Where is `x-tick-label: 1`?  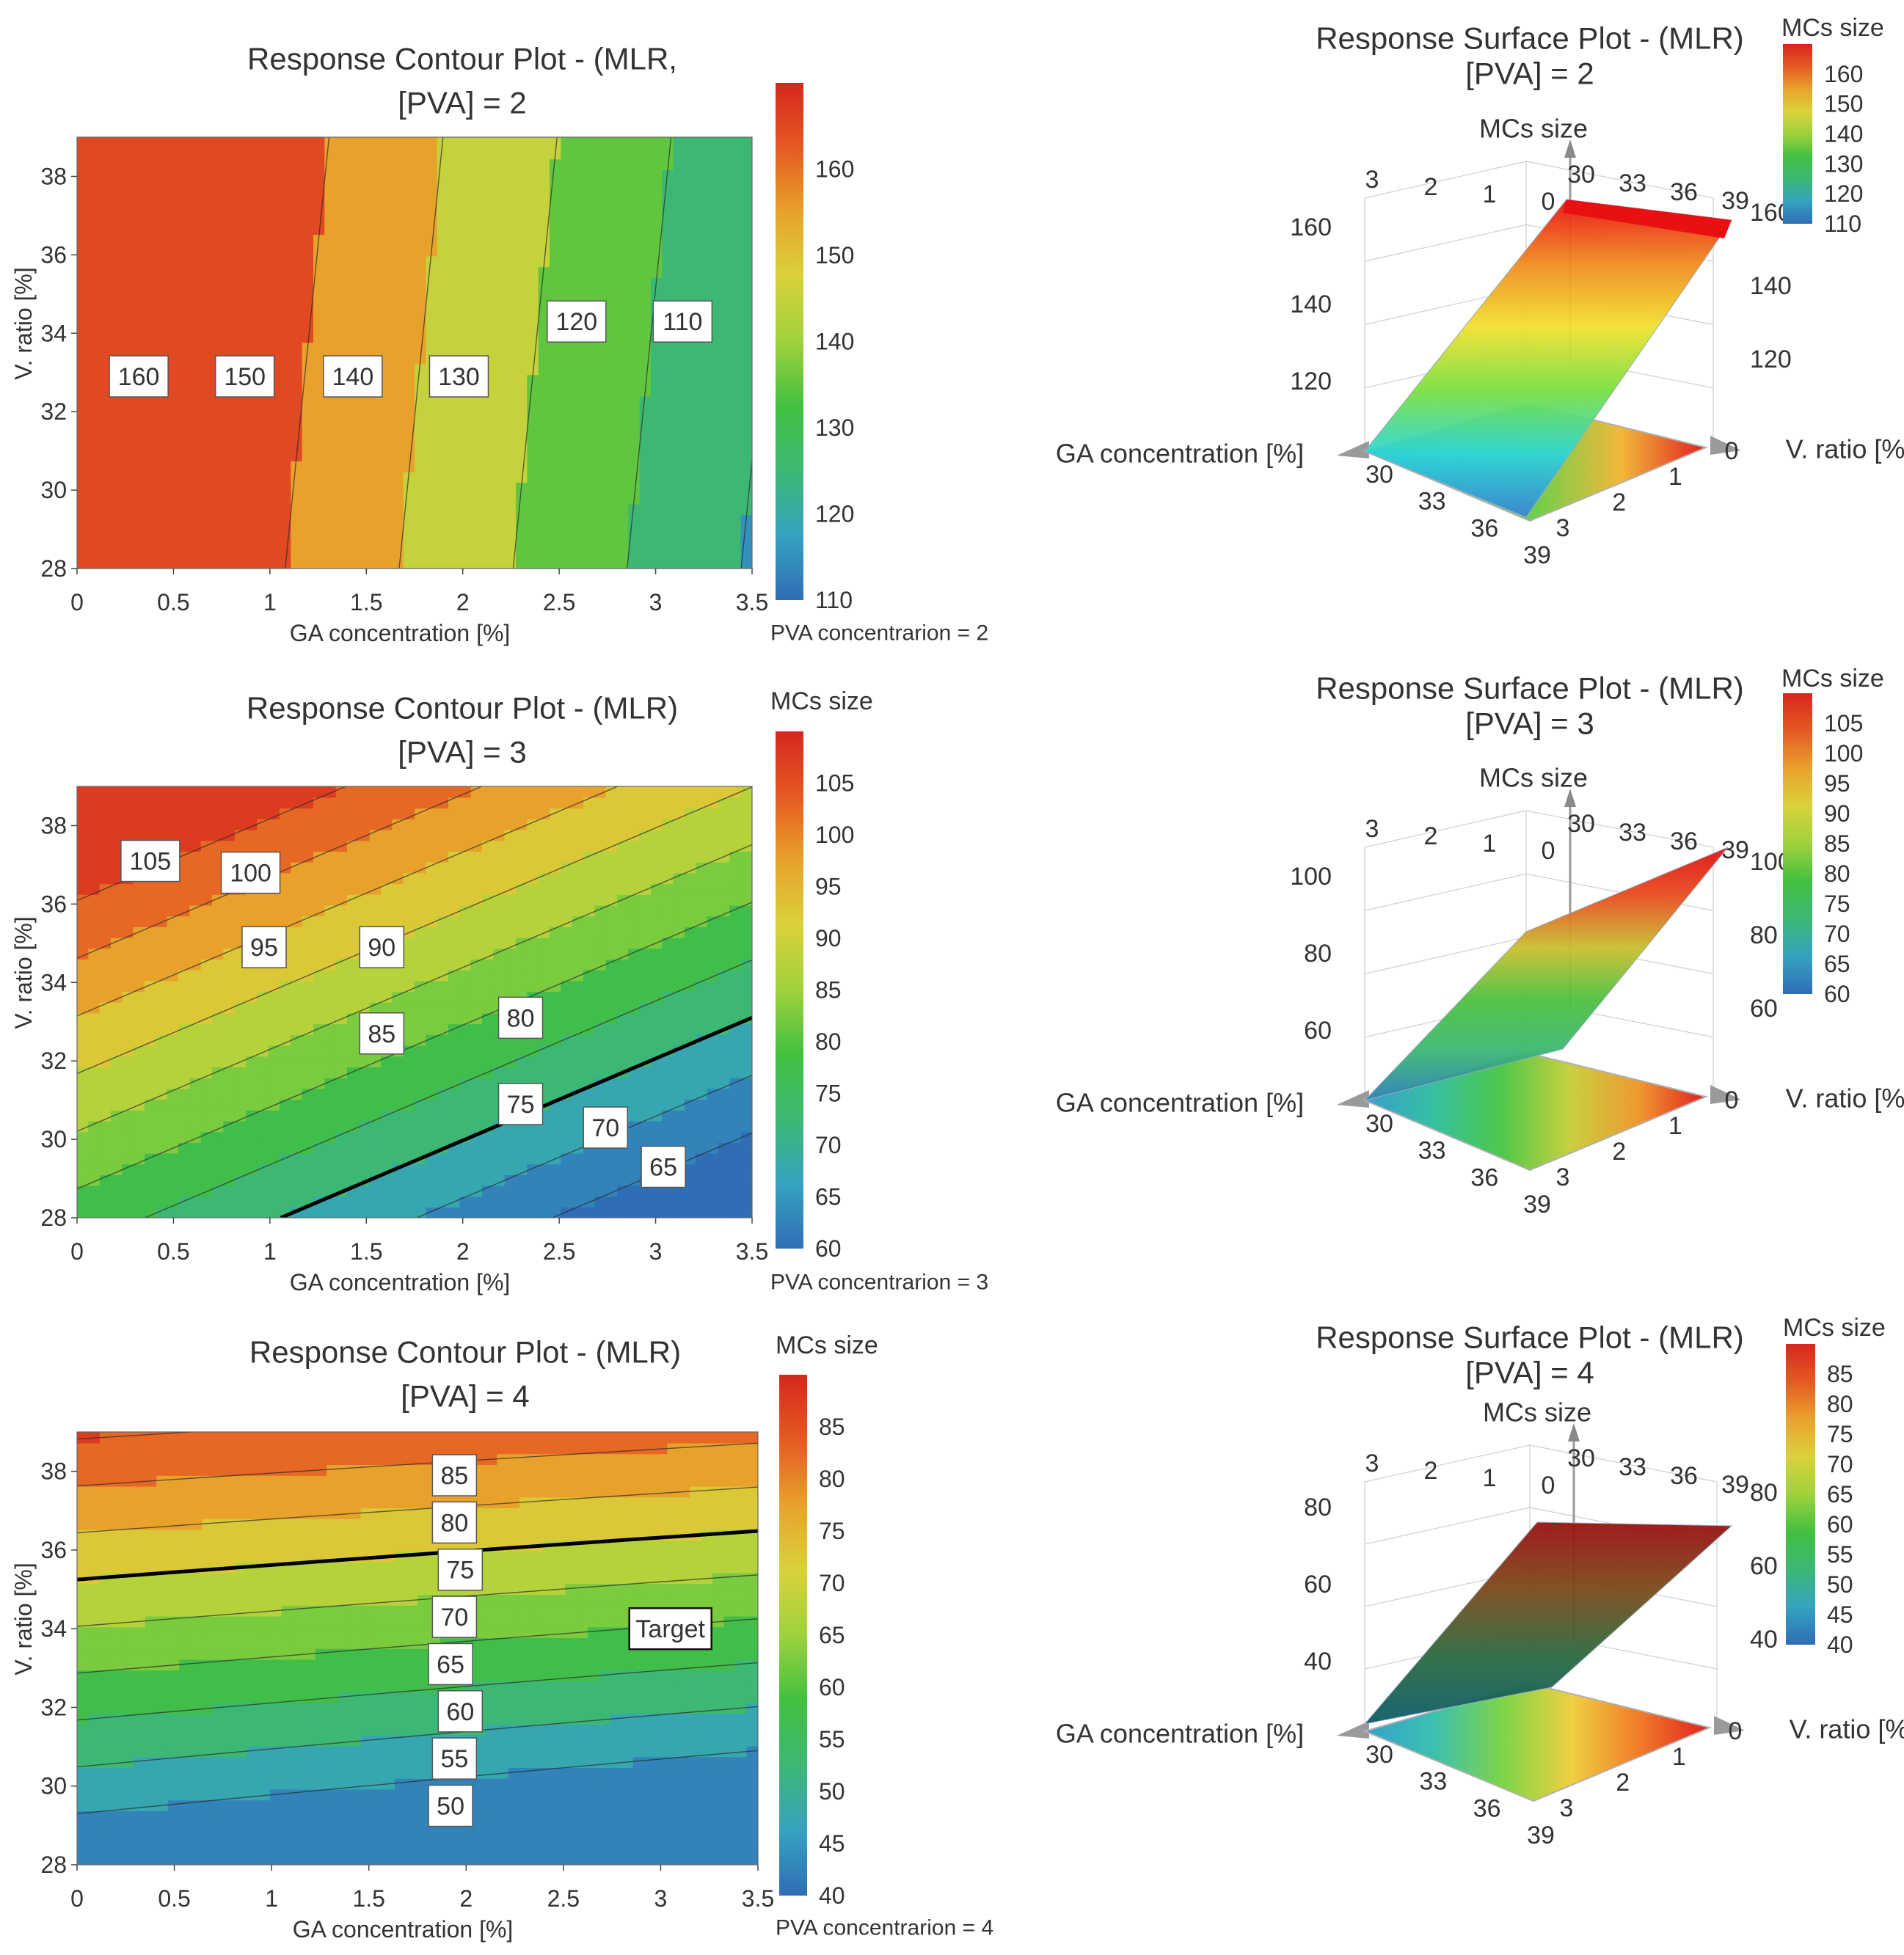
x-tick-label: 1 is located at coordinates (270, 1251).